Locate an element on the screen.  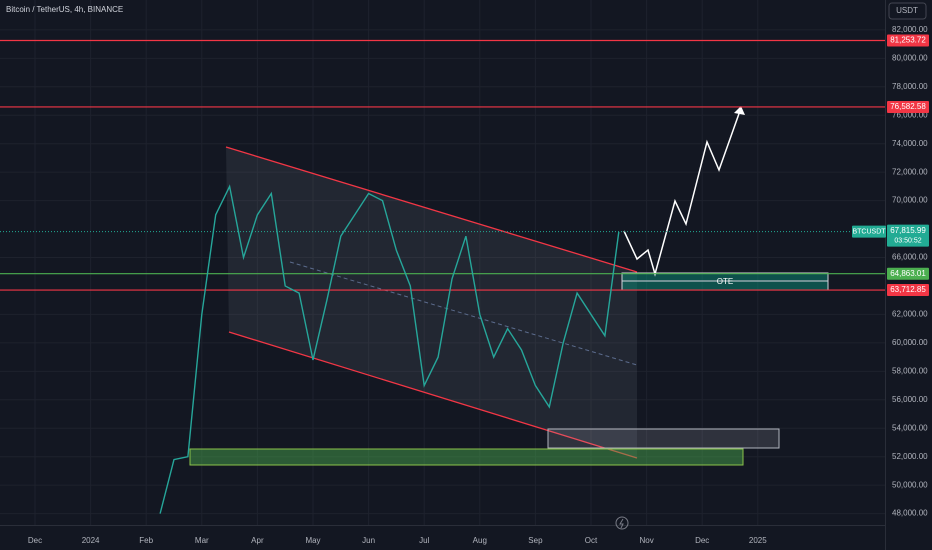
level-label: 63,712.85 is located at coordinates (908, 289).